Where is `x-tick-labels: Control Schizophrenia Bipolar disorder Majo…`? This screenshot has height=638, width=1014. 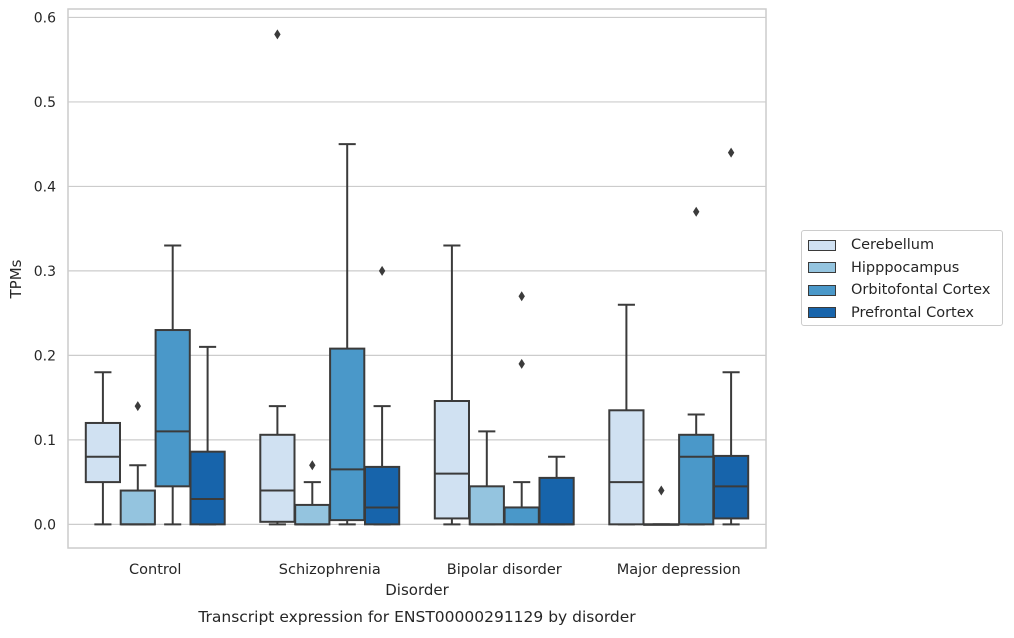 x-tick-labels: Control Schizophrenia Bipolar disorder Majo… is located at coordinates (435, 570).